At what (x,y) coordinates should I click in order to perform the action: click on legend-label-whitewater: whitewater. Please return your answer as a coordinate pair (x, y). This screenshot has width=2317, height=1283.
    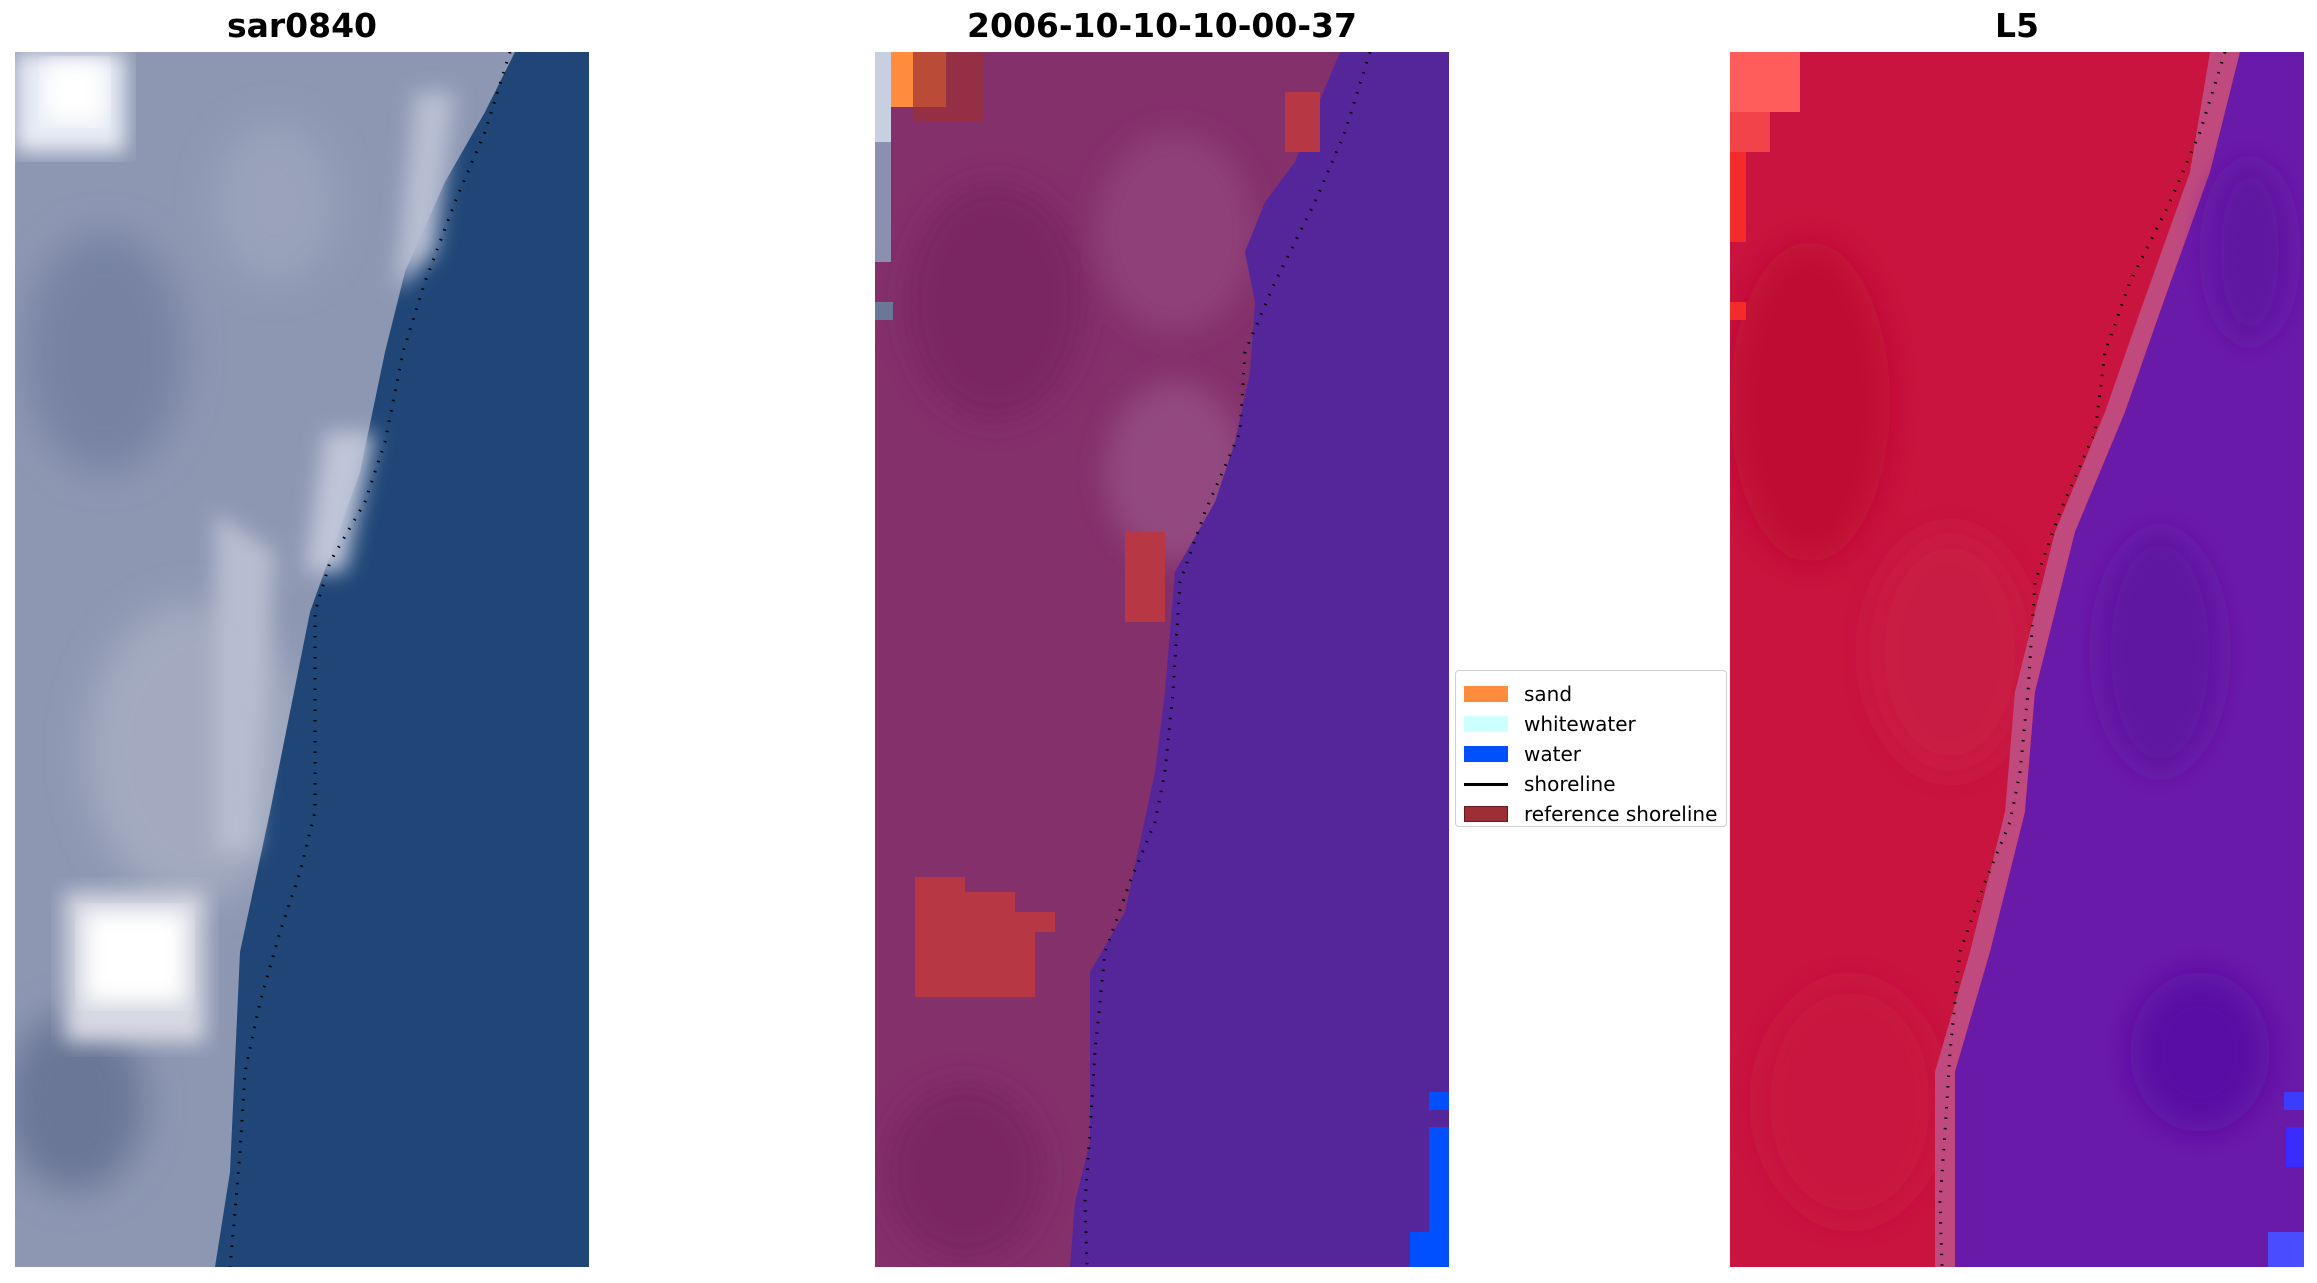
    Looking at the image, I should click on (1580, 724).